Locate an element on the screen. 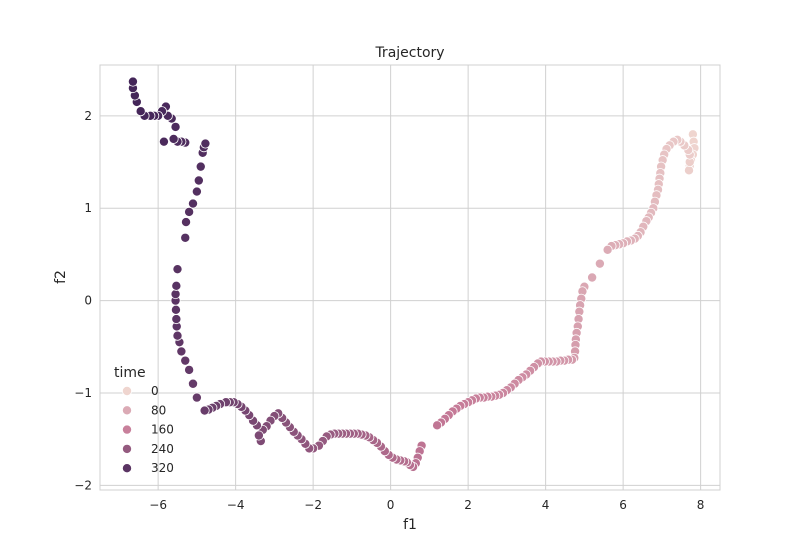  x-axis-label: f1 is located at coordinates (410, 525).